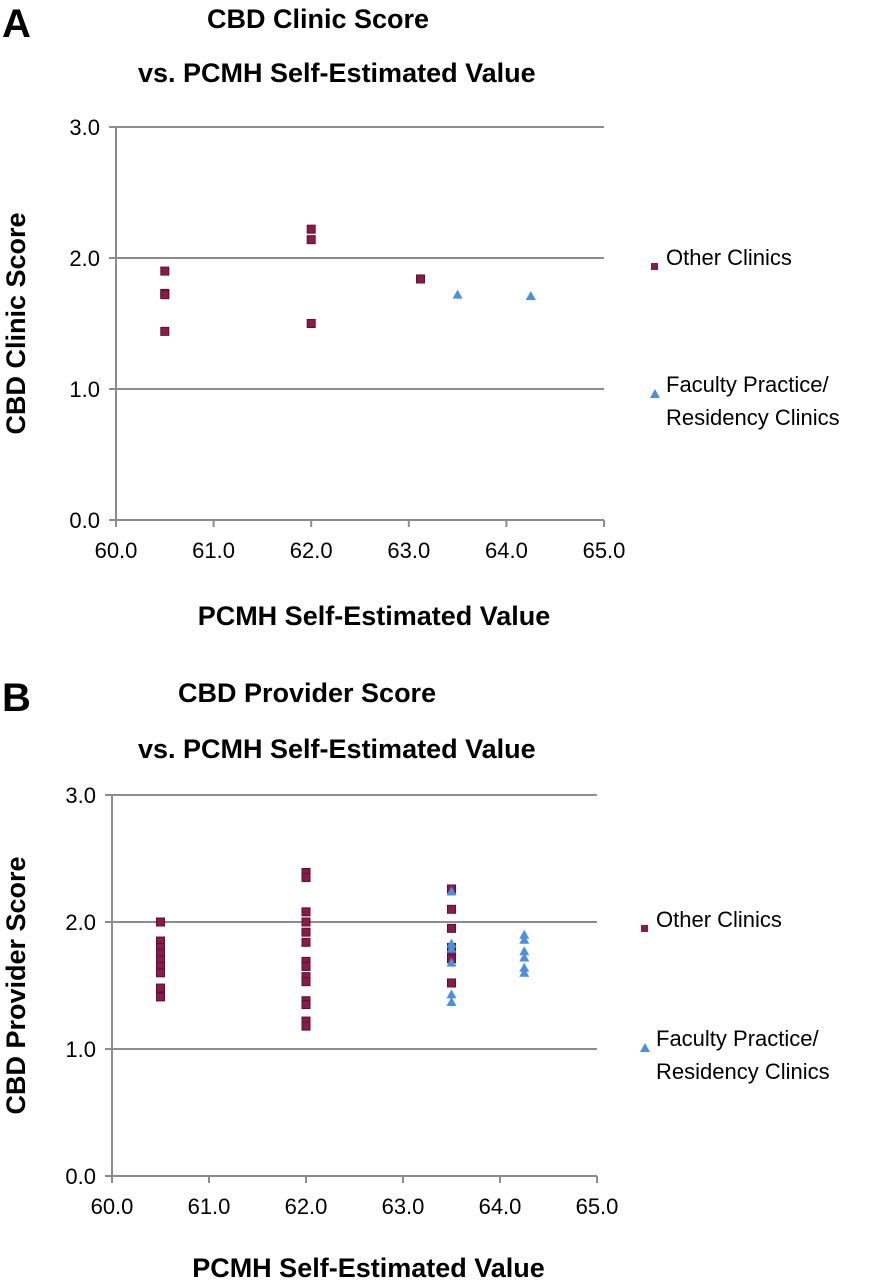  What do you see at coordinates (318, 19) in the screenshot?
I see `chart-title: CBD Clinic Score` at bounding box center [318, 19].